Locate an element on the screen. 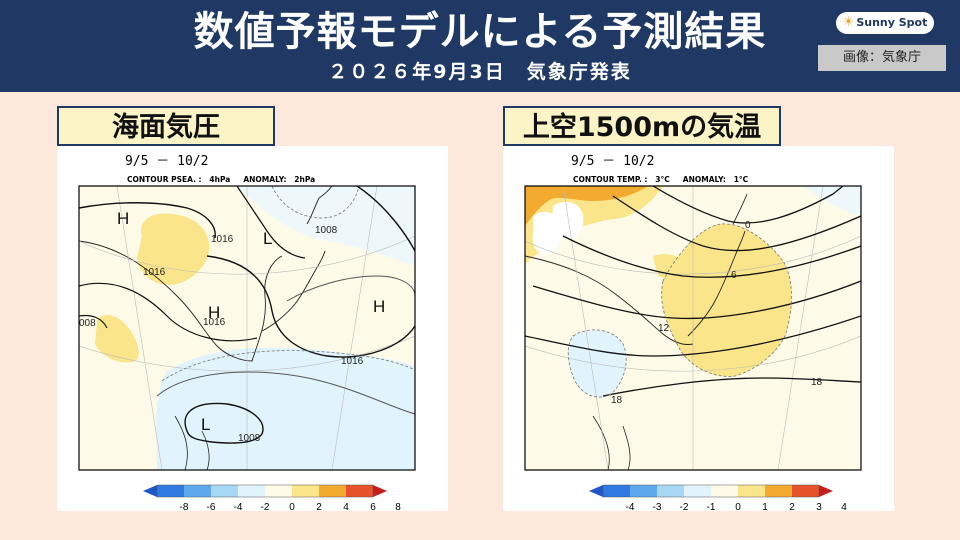  isotherm-label: 12 is located at coordinates (664, 328).